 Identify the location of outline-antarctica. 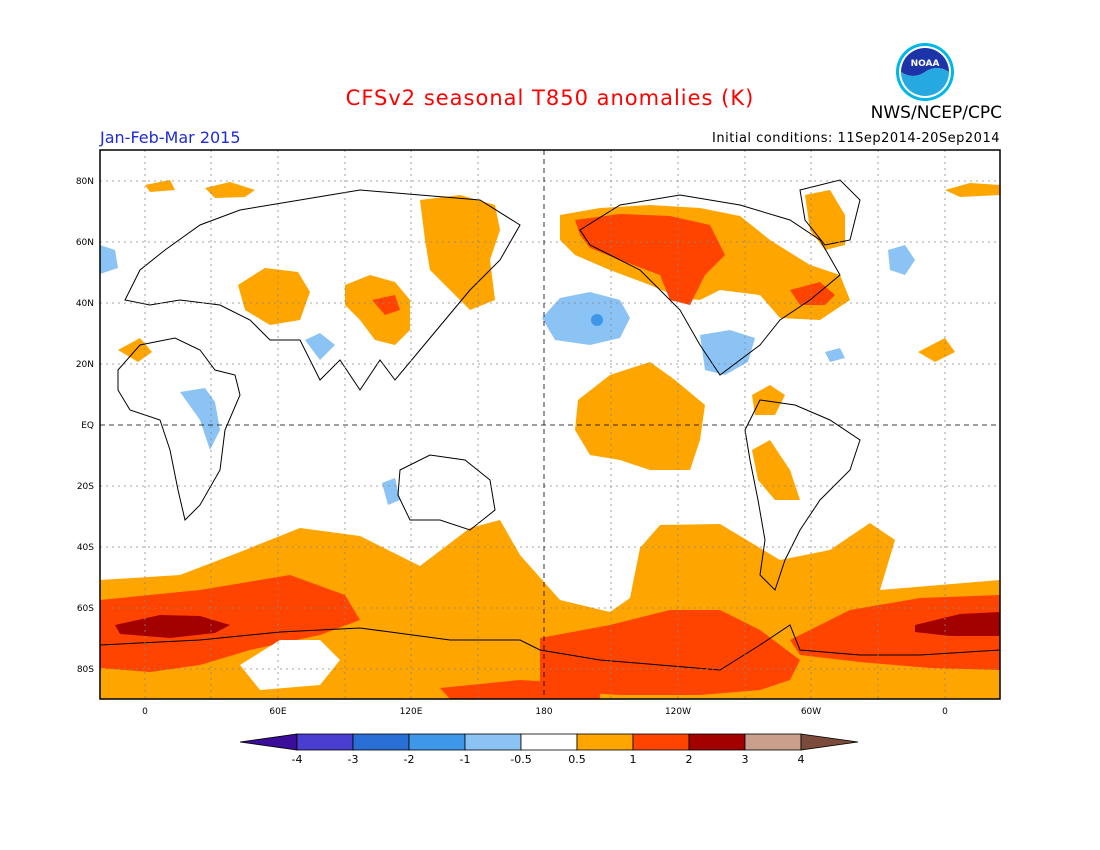
(550, 647).